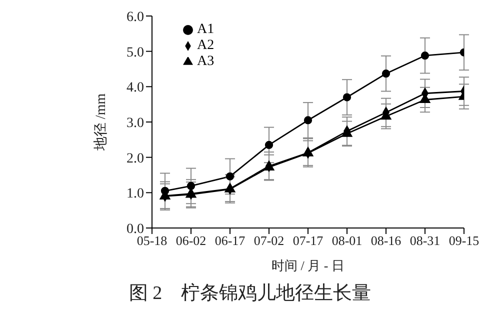 This screenshot has width=500, height=332. What do you see at coordinates (135, 194) in the screenshot?
I see `y-tick-label: 1.0` at bounding box center [135, 194].